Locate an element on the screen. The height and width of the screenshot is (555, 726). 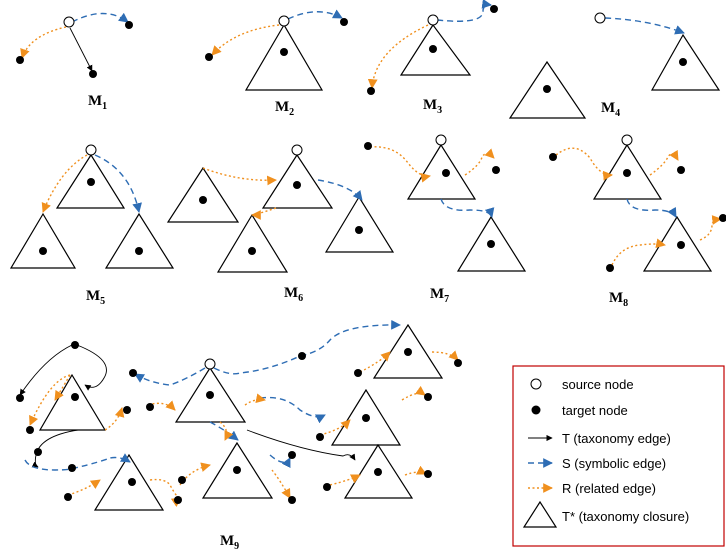
motif-label: M6 is located at coordinates (293, 294).